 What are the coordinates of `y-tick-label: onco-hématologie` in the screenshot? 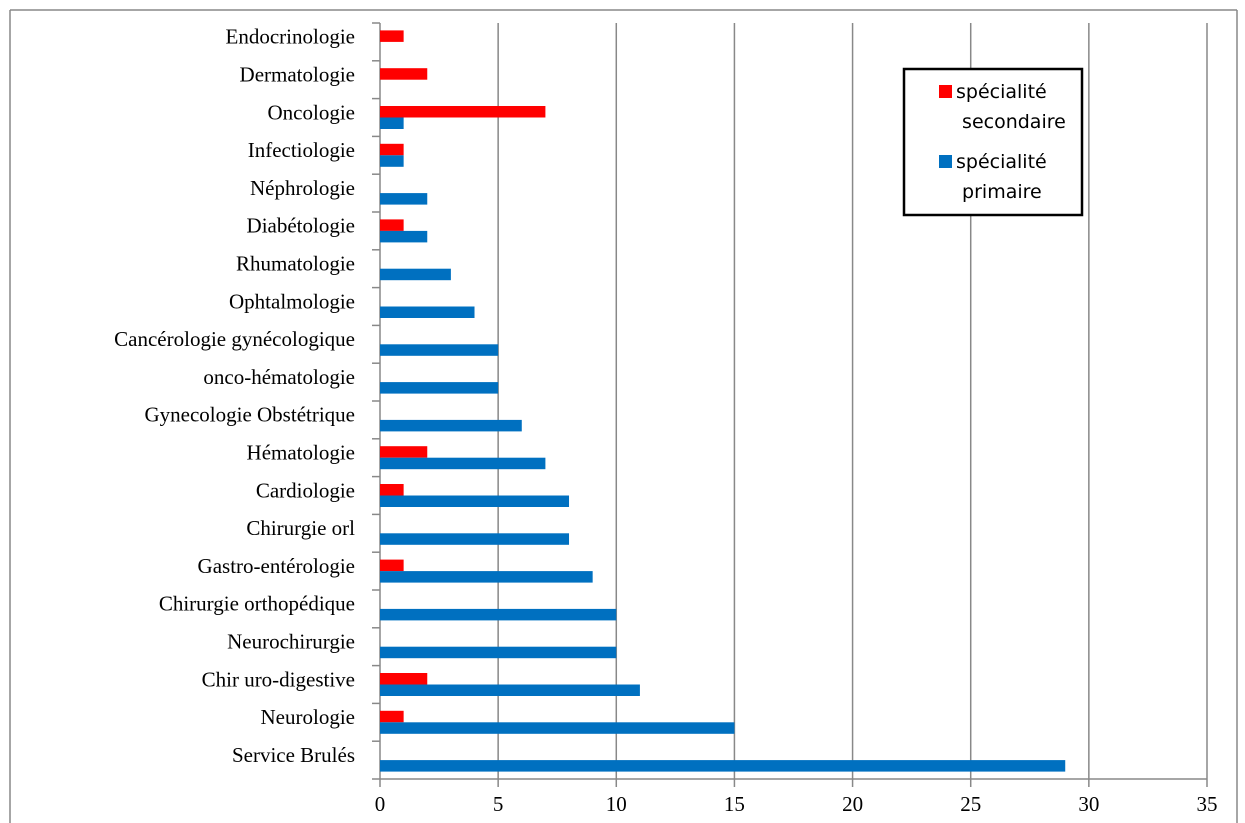 It's located at (279, 377).